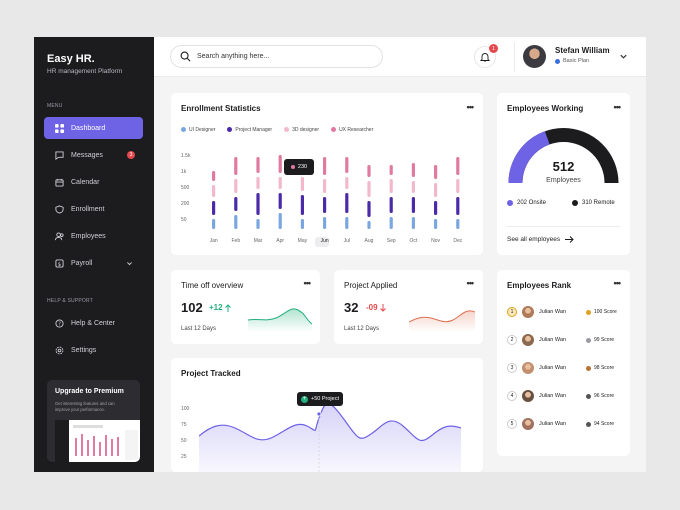 This screenshot has width=680, height=510. What do you see at coordinates (557, 61) in the screenshot?
I see `plan-dot-icon` at bounding box center [557, 61].